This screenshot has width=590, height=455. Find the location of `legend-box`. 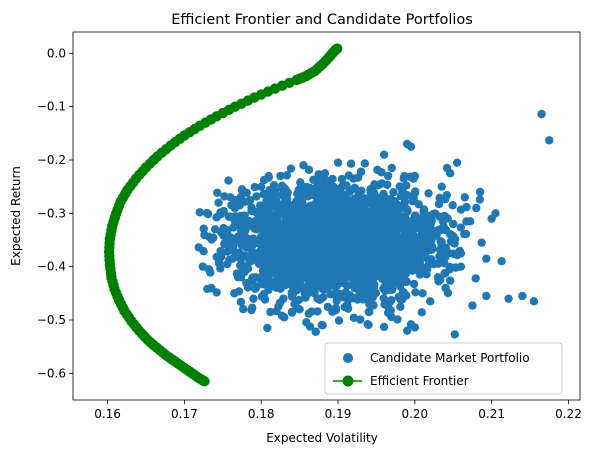

legend-box is located at coordinates (443, 368).